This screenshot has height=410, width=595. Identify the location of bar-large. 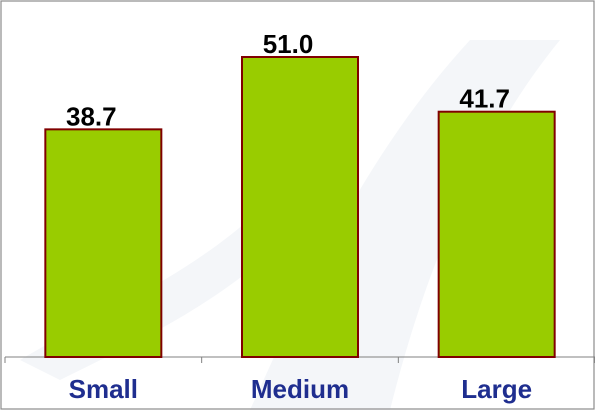
(496, 234).